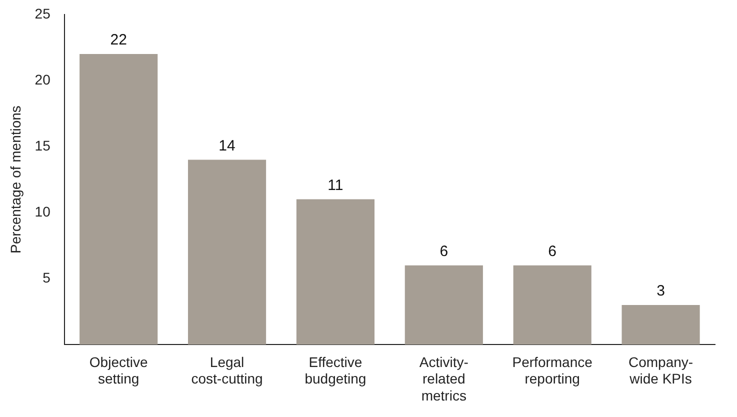 The width and height of the screenshot is (737, 417). What do you see at coordinates (552, 370) in the screenshot?
I see `x-tick-label: Performance reporting` at bounding box center [552, 370].